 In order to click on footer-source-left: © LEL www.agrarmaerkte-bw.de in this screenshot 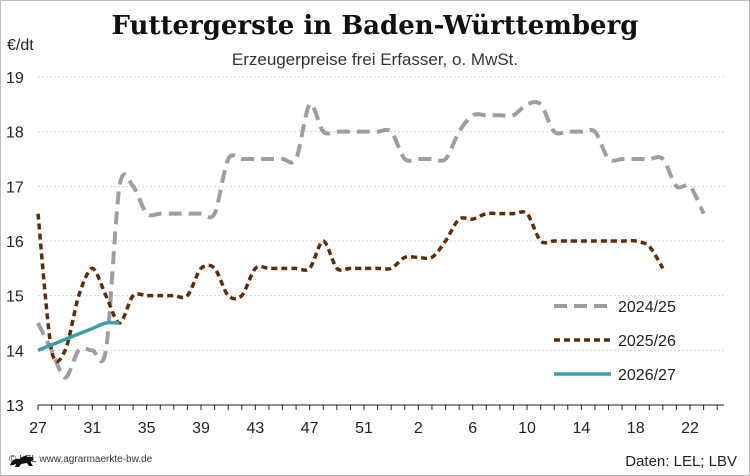, I will do `click(81, 460)`.